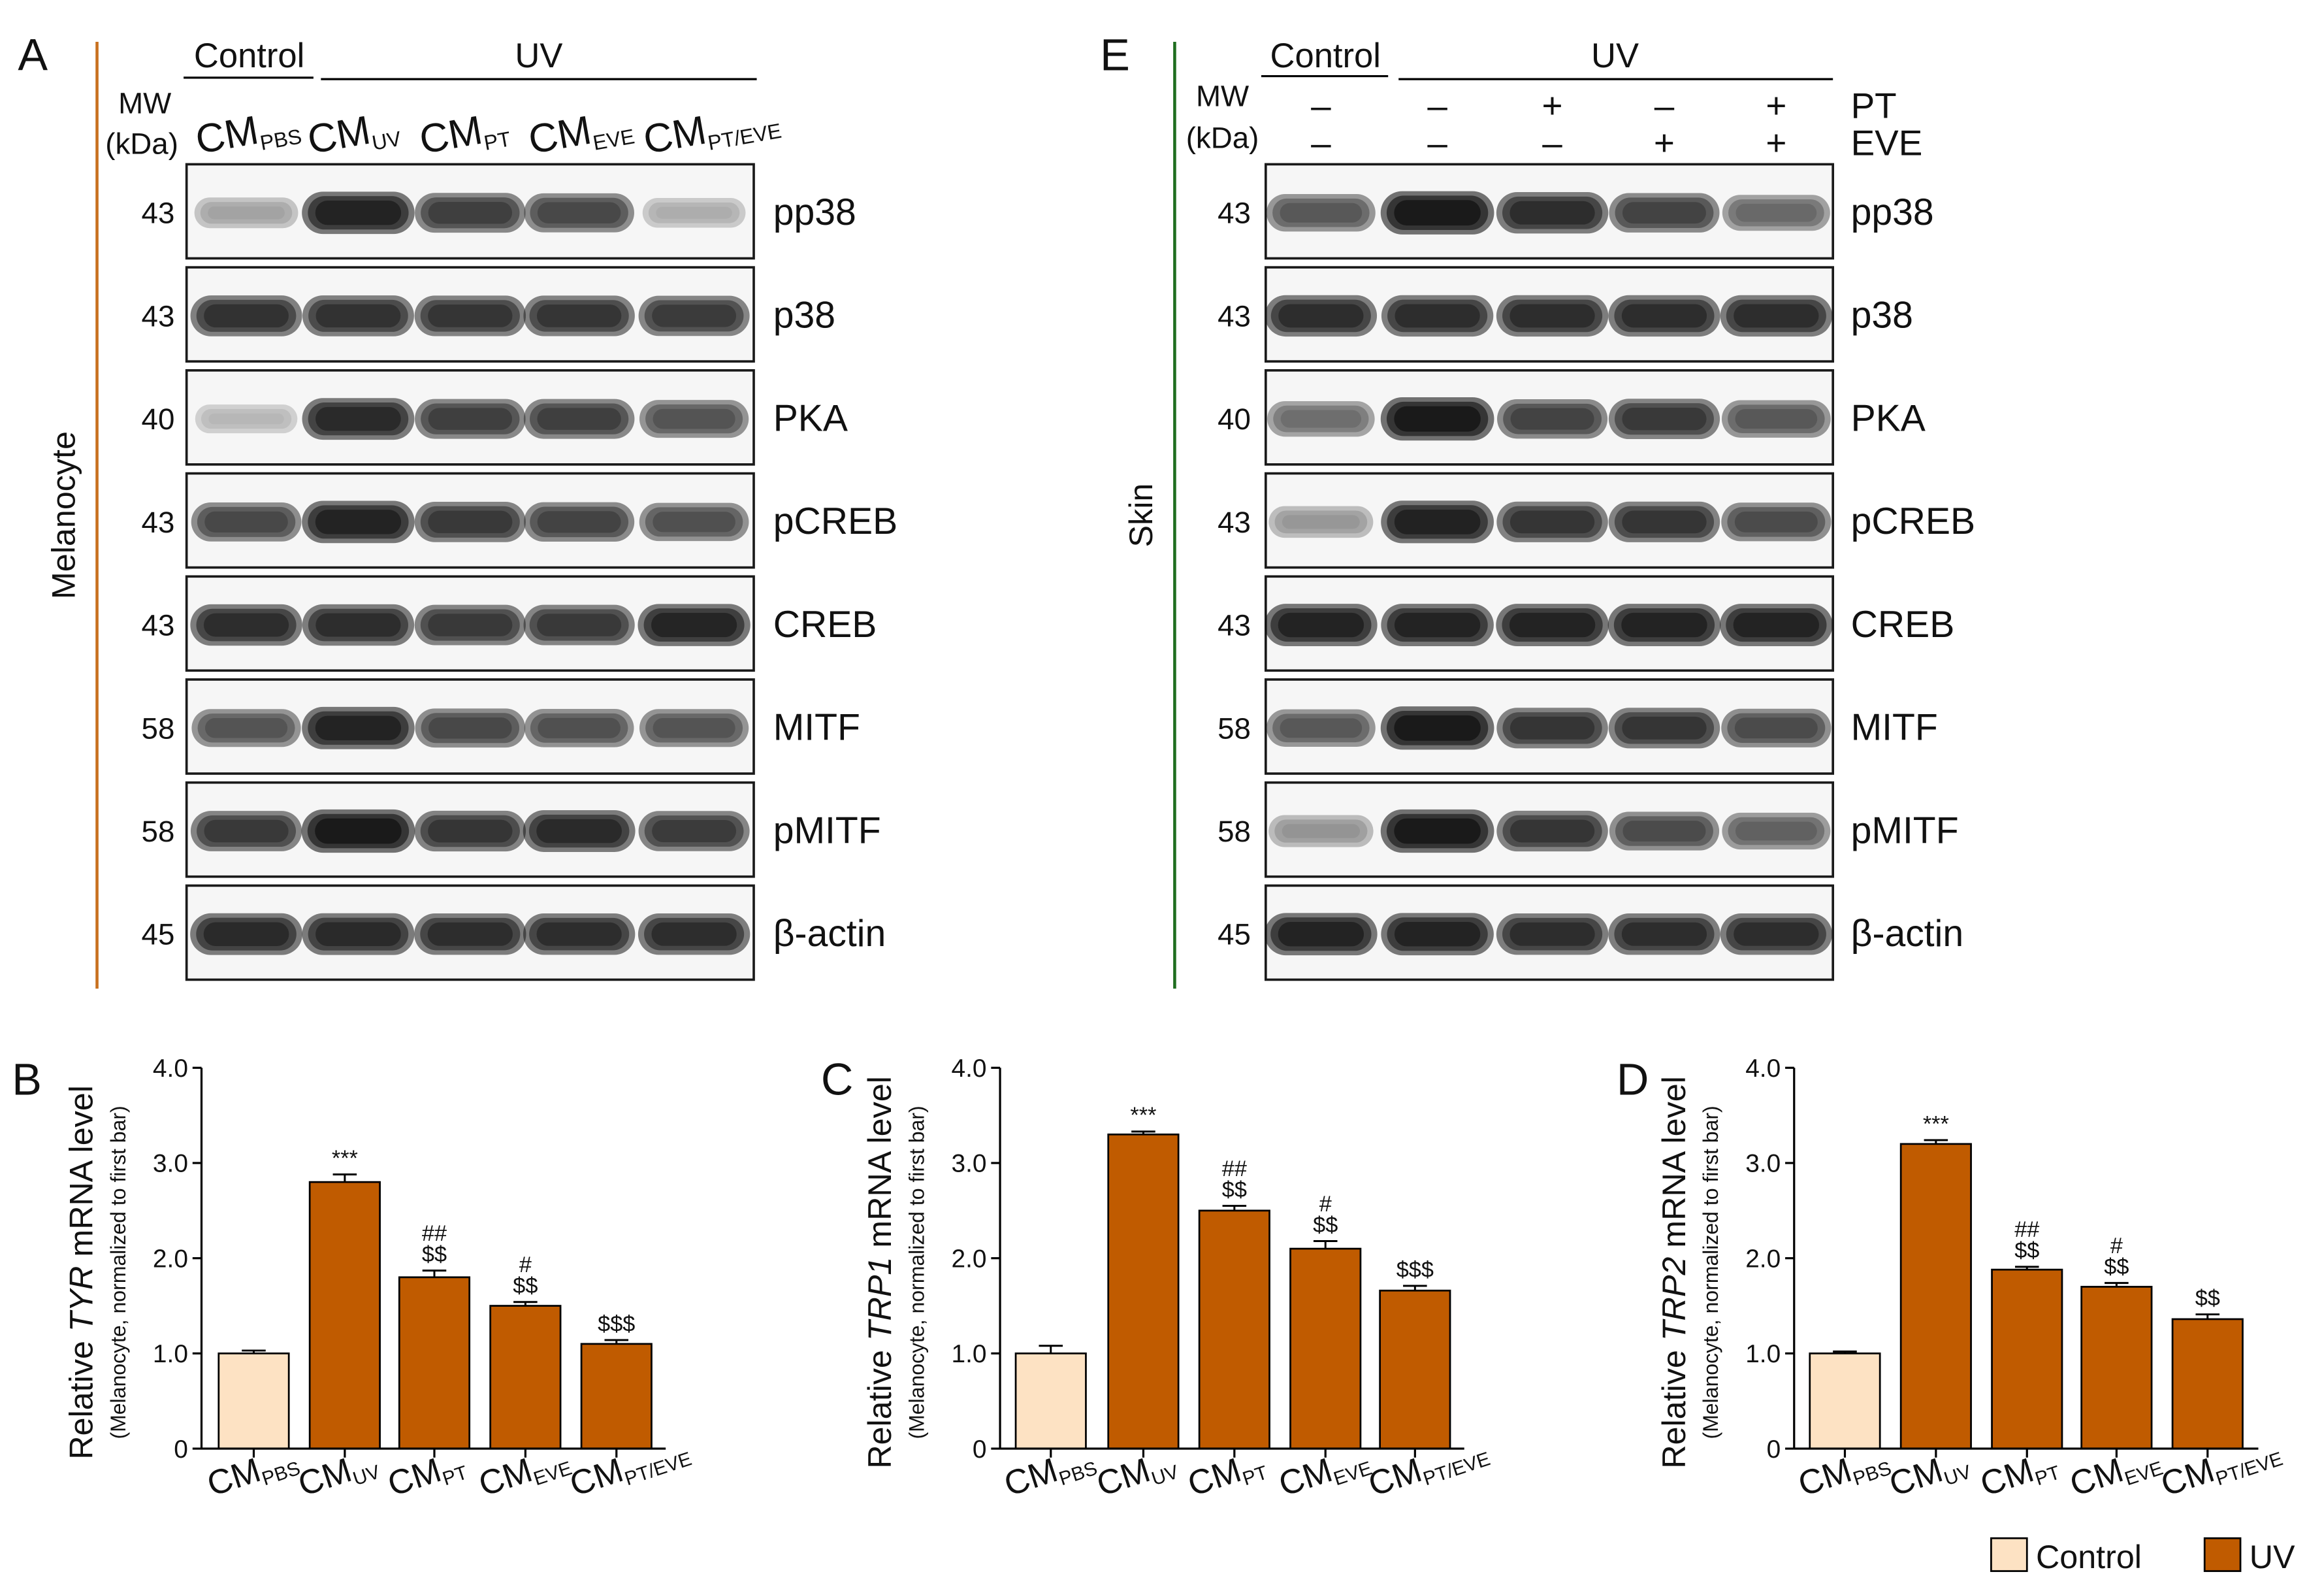  Describe the element at coordinates (1763, 1164) in the screenshot. I see `y-tick-label: 3.0` at that location.